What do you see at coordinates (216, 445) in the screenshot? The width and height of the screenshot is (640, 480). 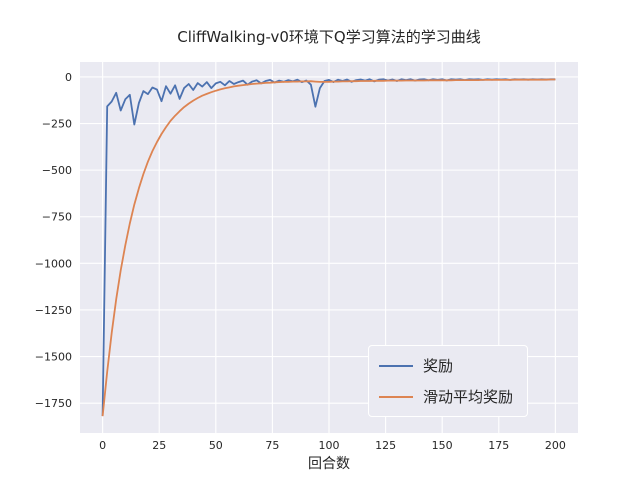 I see `x-tick-label: 50` at bounding box center [216, 445].